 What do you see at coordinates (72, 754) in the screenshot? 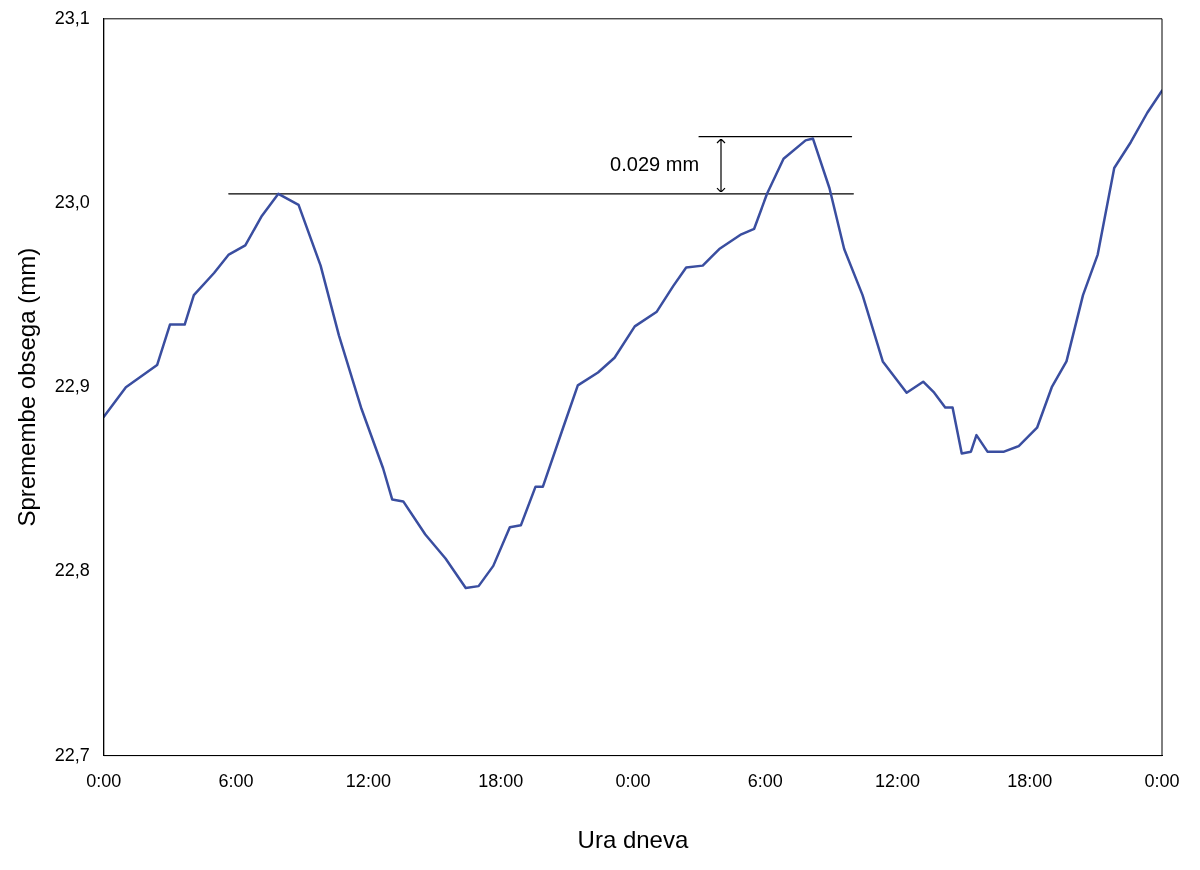
I see `y-tick-label: 22,7` at bounding box center [72, 754].